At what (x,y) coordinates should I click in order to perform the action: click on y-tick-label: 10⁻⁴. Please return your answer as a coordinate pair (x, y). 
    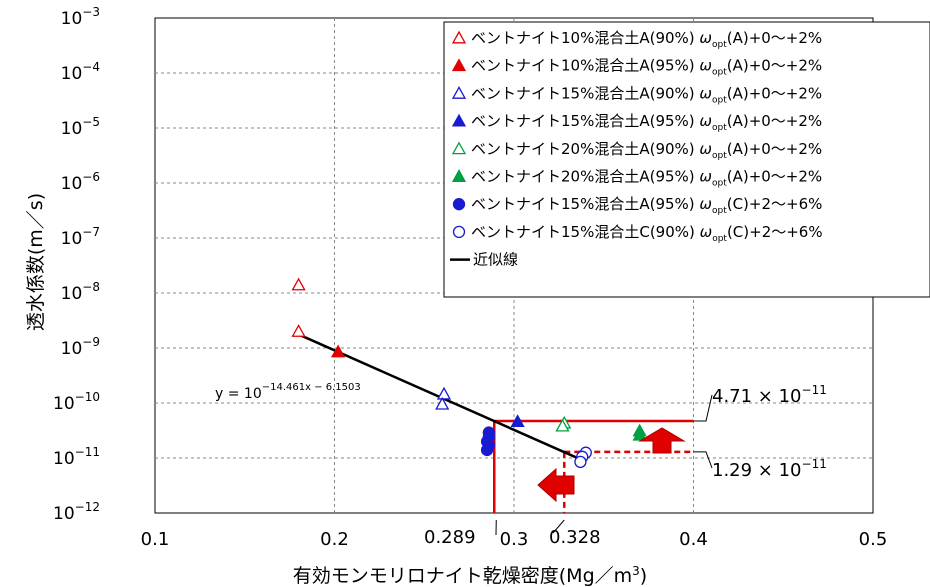
    Looking at the image, I should click on (80, 72).